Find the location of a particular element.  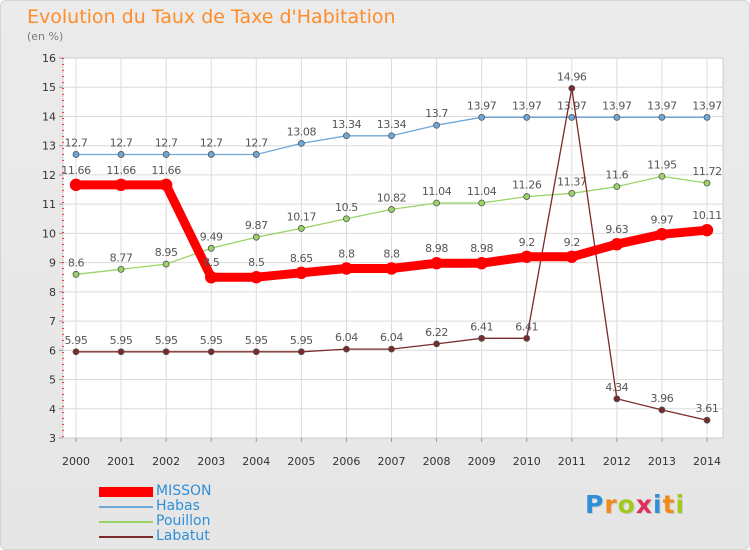

y-tick-label: 7 is located at coordinates (52, 321).